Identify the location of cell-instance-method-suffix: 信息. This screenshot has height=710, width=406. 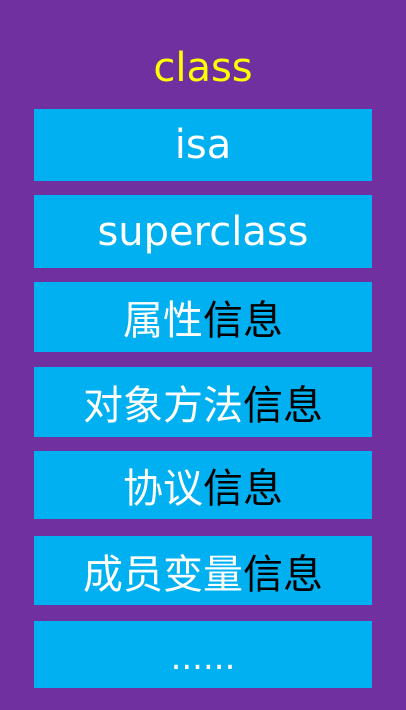
(283, 406).